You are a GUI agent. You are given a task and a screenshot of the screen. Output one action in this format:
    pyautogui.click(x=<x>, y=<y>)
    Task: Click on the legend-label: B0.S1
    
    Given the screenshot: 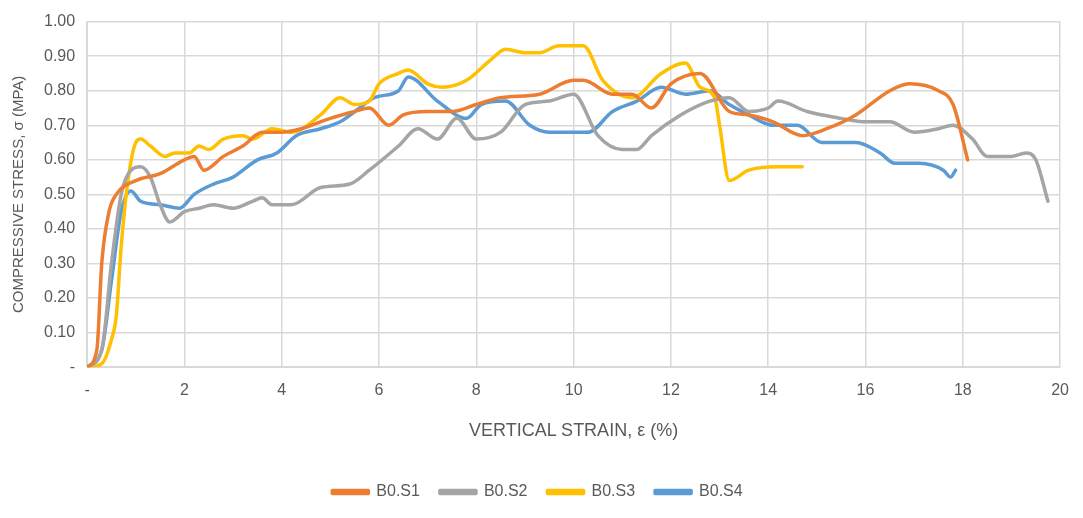 What is the action you would take?
    pyautogui.click(x=398, y=491)
    